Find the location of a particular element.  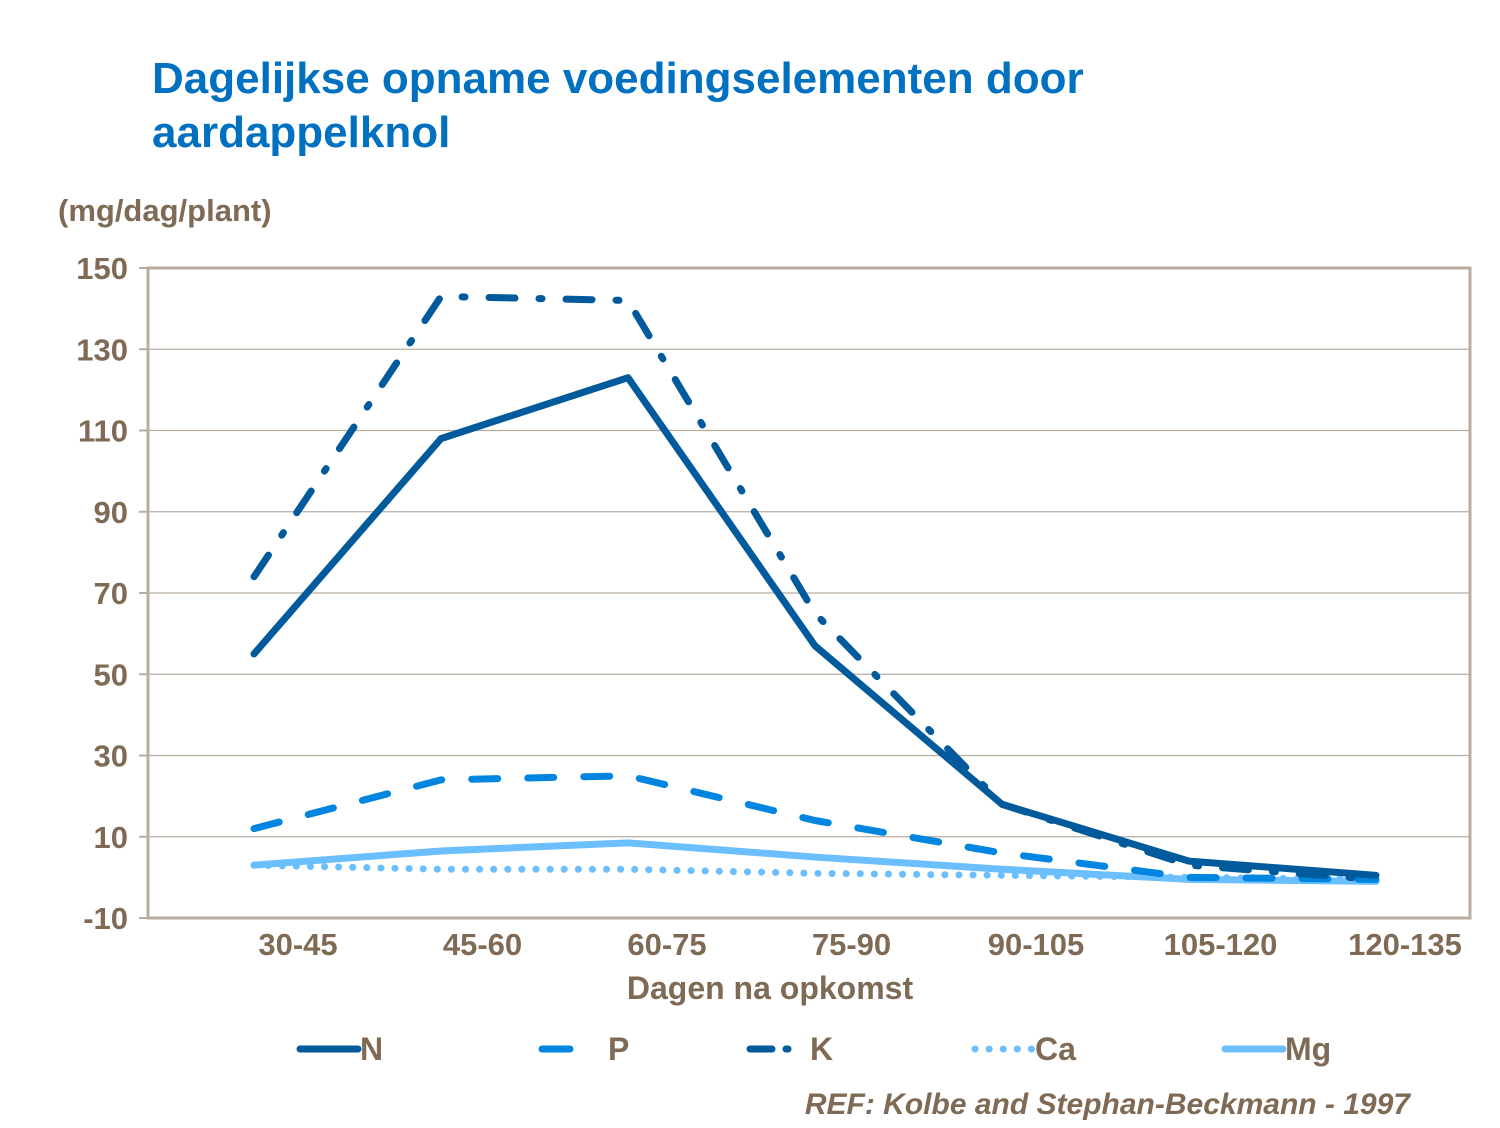

series-line-ca is located at coordinates (815, 872).